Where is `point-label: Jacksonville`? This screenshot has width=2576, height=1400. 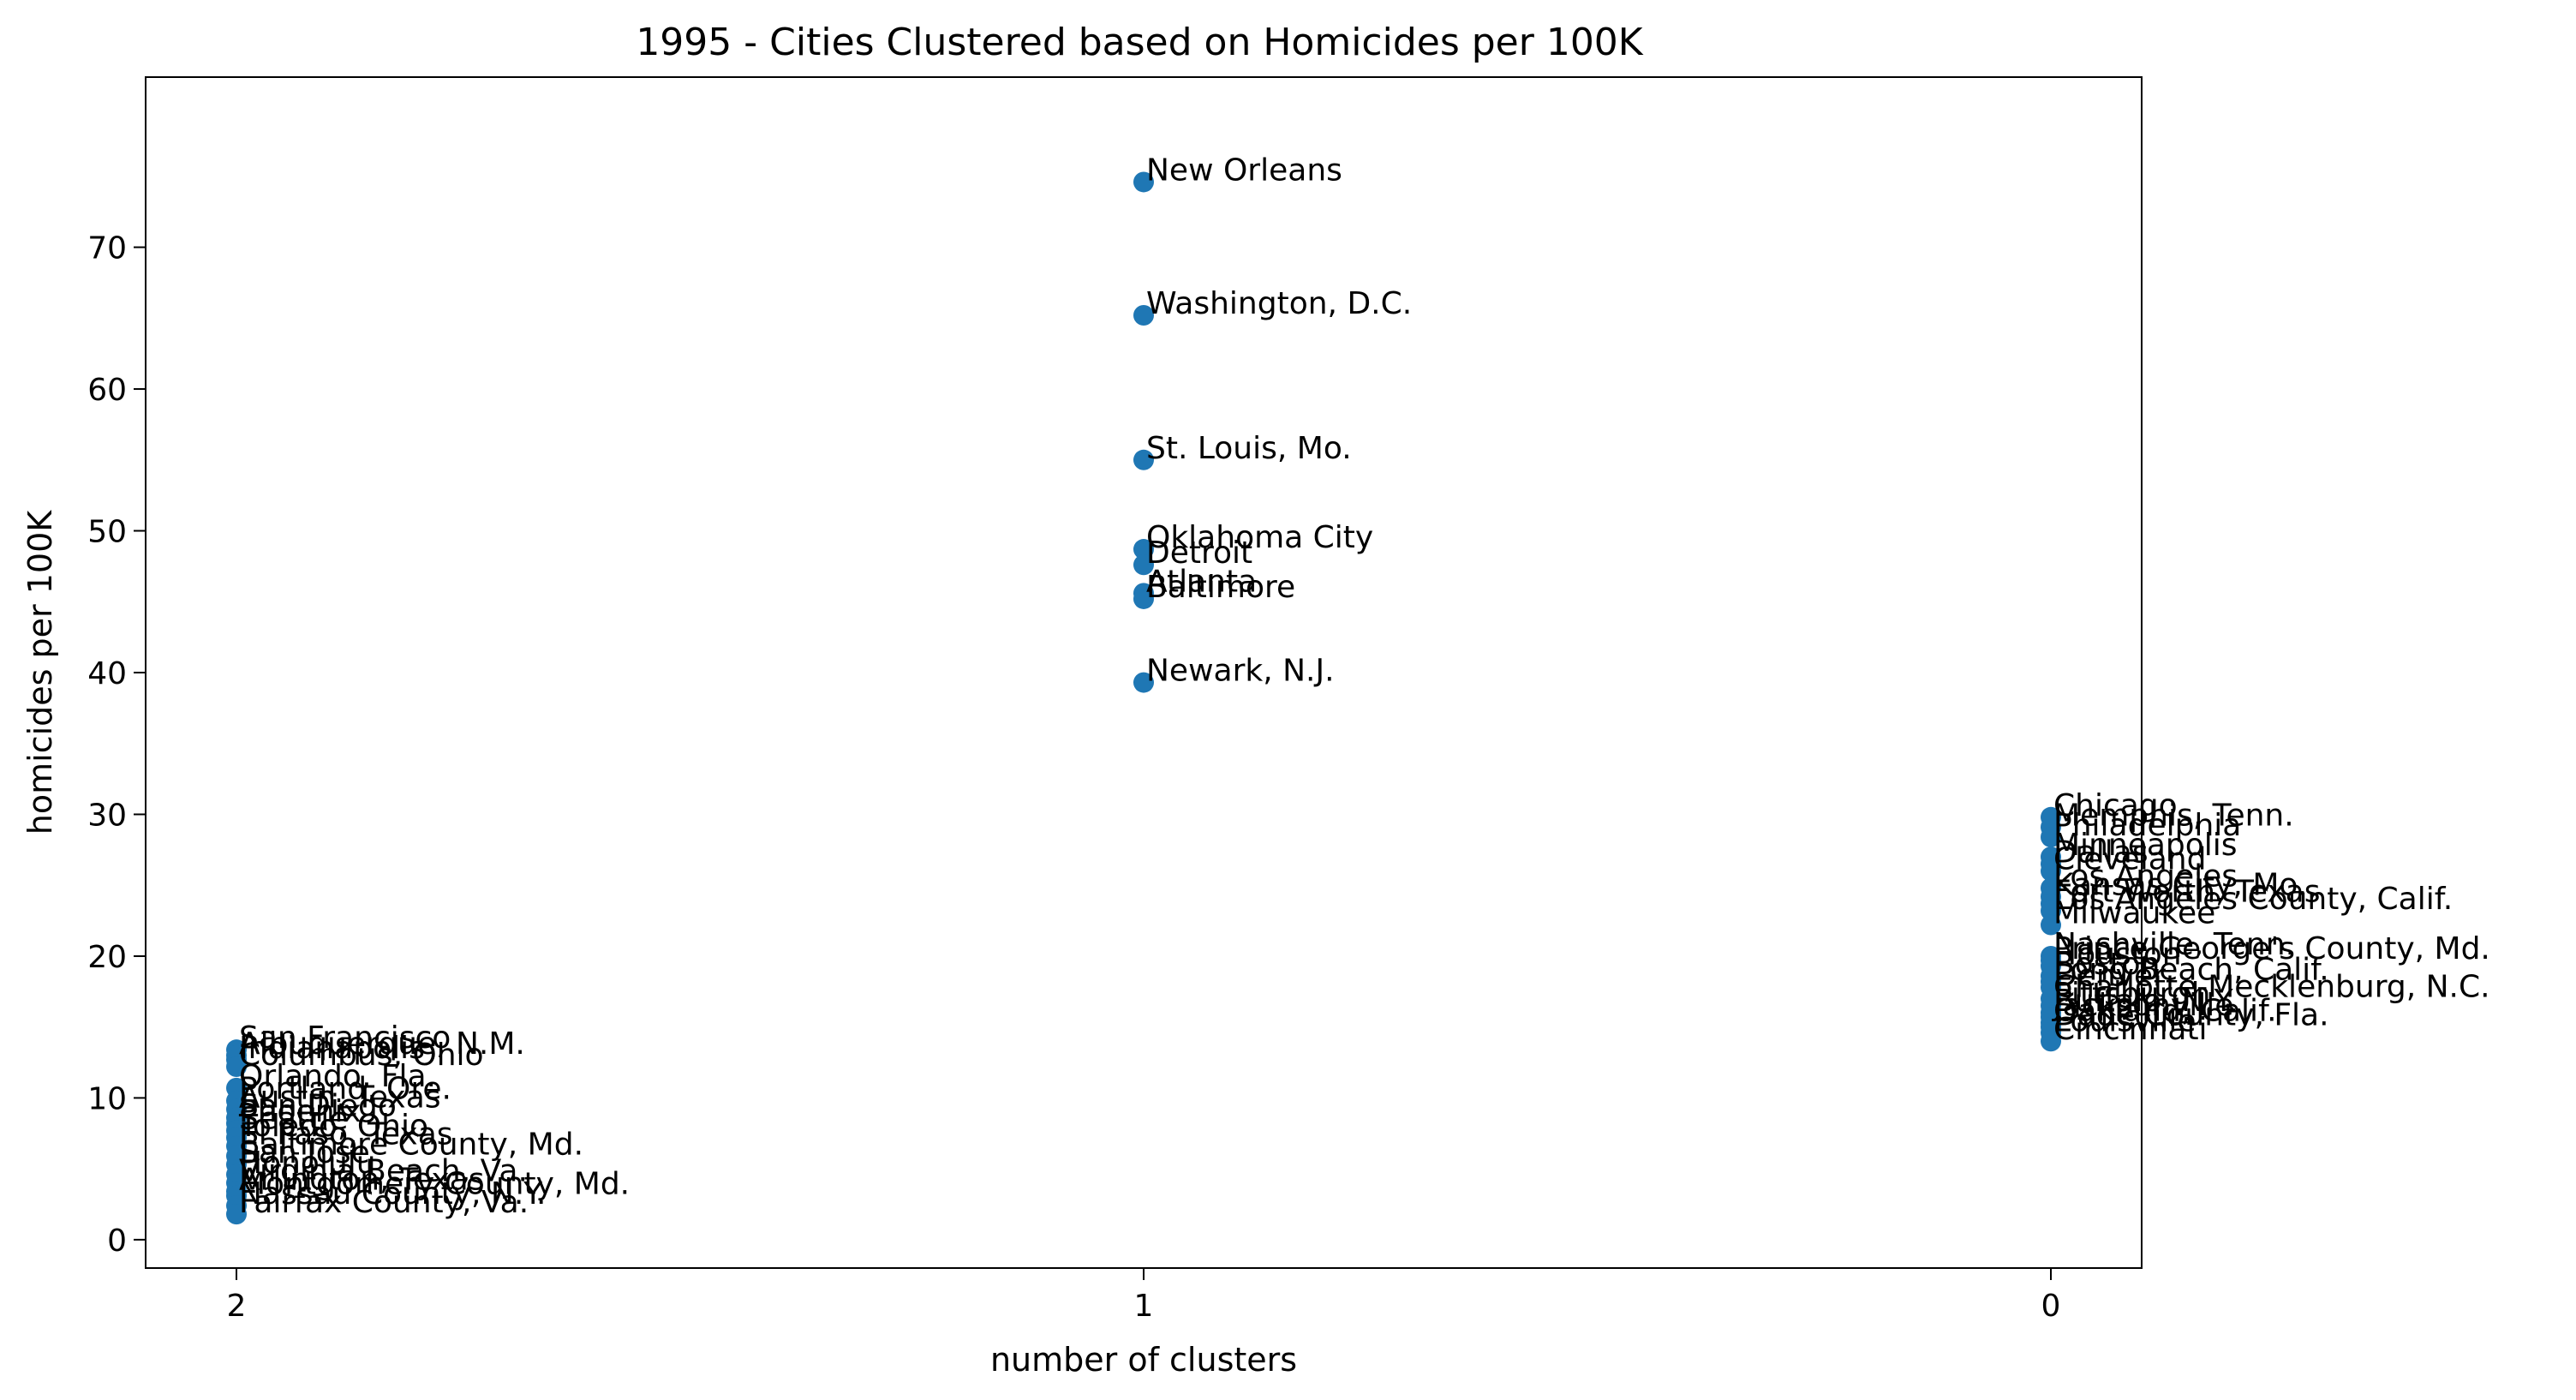 point-label: Jacksonville is located at coordinates (2143, 1005).